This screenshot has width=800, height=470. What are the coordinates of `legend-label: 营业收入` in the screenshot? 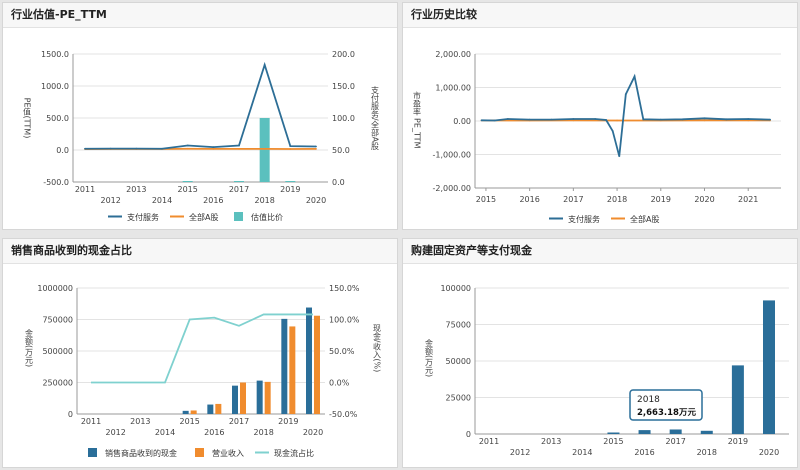 It's located at (228, 453).